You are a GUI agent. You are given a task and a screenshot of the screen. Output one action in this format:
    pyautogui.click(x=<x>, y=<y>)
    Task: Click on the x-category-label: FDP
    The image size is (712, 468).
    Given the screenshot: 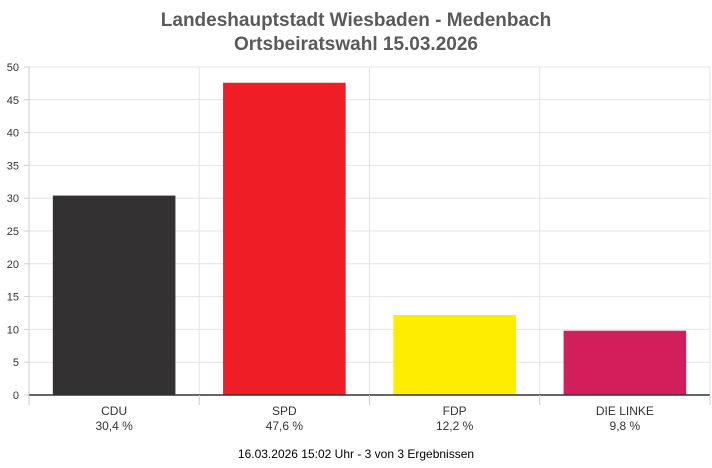 What is the action you would take?
    pyautogui.click(x=455, y=411)
    